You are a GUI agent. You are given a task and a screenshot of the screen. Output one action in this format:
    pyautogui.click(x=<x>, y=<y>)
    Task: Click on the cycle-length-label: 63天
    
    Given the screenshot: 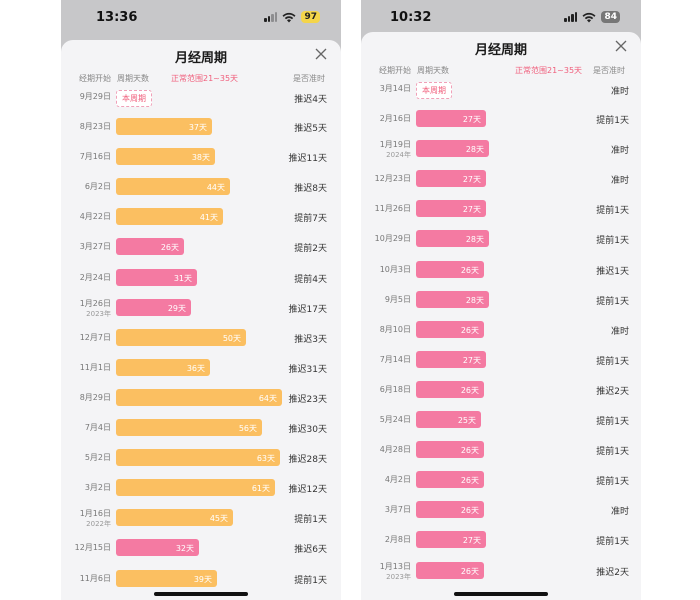 What is the action you would take?
    pyautogui.click(x=265, y=459)
    